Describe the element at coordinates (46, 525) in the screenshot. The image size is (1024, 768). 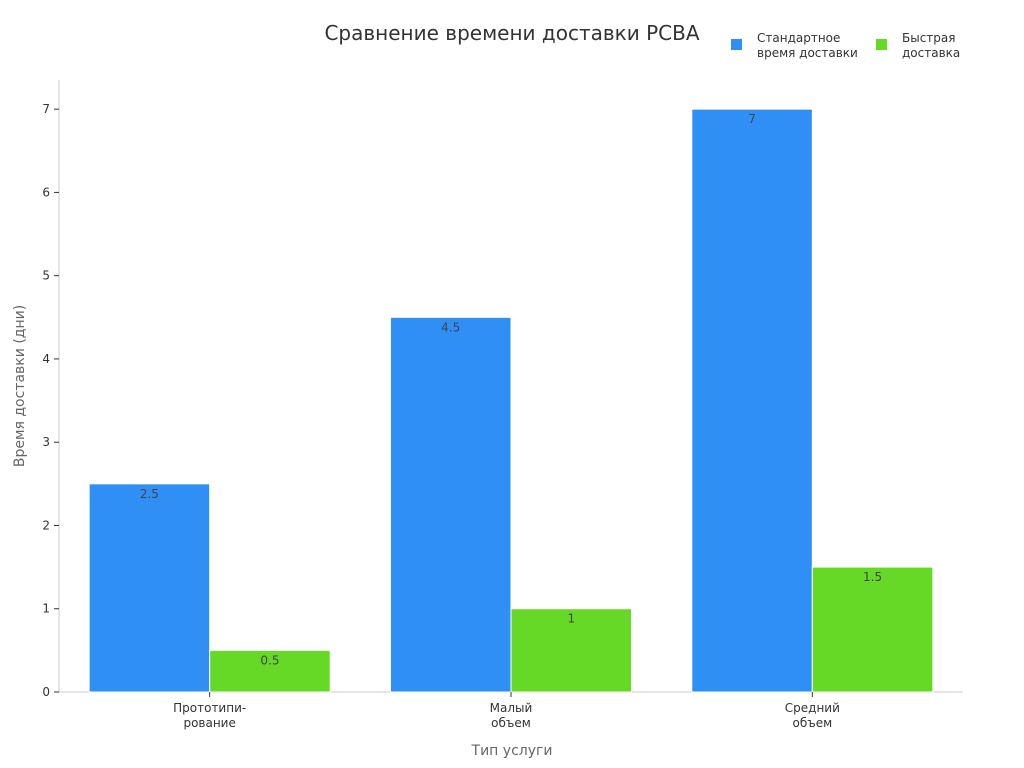
I see `y-tick-label: 2` at that location.